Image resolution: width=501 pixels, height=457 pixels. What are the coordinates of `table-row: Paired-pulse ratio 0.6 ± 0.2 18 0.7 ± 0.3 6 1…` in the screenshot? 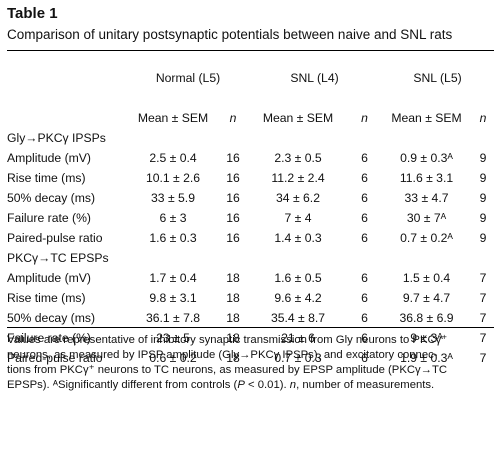 It's located at (250, 358).